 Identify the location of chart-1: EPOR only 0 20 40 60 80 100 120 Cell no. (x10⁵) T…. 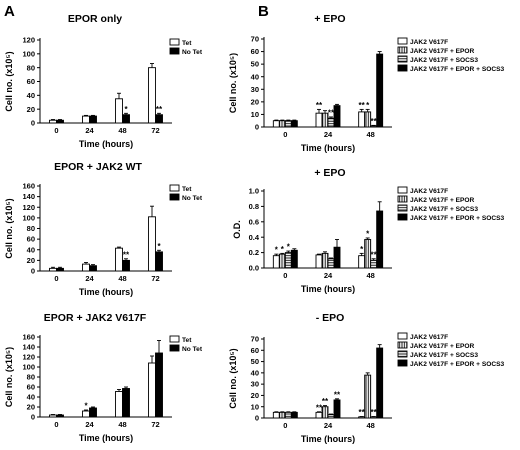
(103, 81).